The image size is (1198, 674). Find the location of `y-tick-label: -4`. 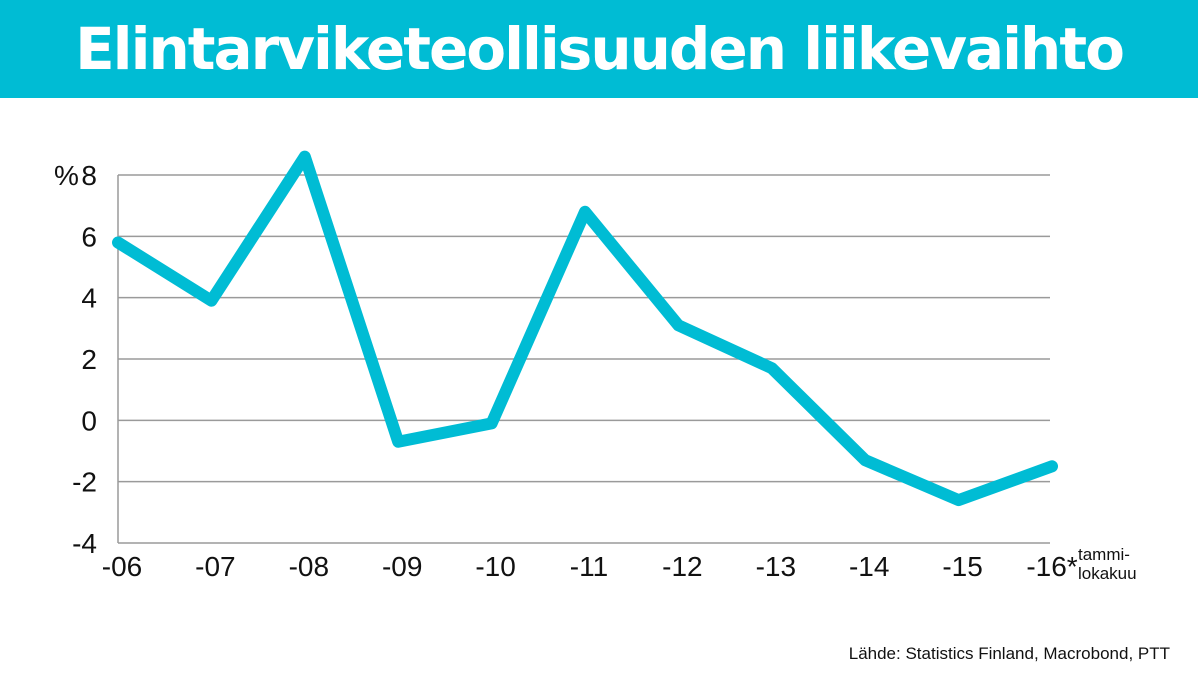

y-tick-label: -4 is located at coordinates (84, 543).